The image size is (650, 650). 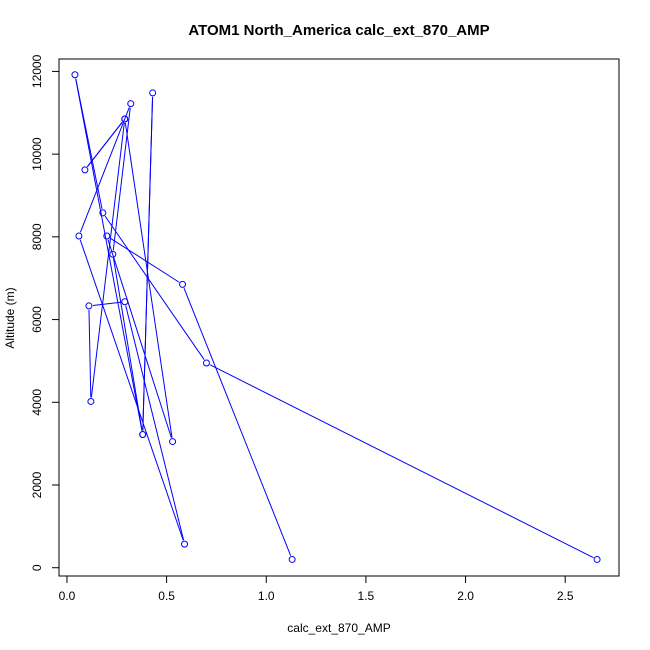 I want to click on x-tick-label: 0.5, so click(x=166, y=596).